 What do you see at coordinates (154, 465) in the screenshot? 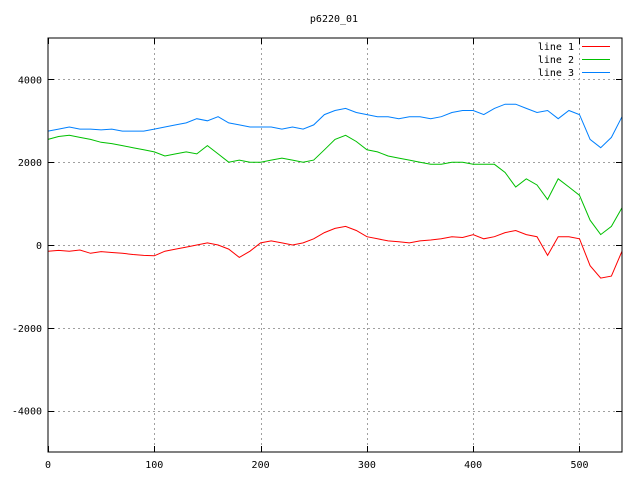
I see `x-tick-label: 100` at bounding box center [154, 465].